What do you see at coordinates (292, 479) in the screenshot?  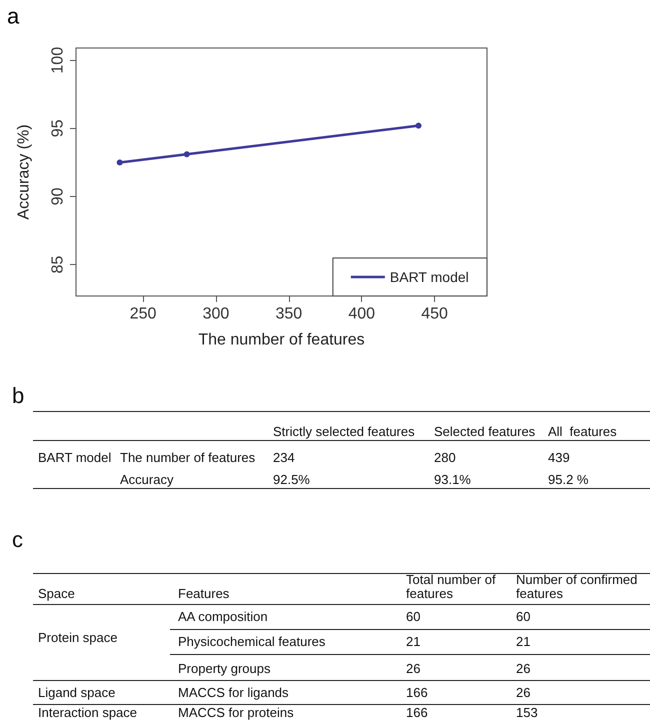 I see `text: 92.5%` at bounding box center [292, 479].